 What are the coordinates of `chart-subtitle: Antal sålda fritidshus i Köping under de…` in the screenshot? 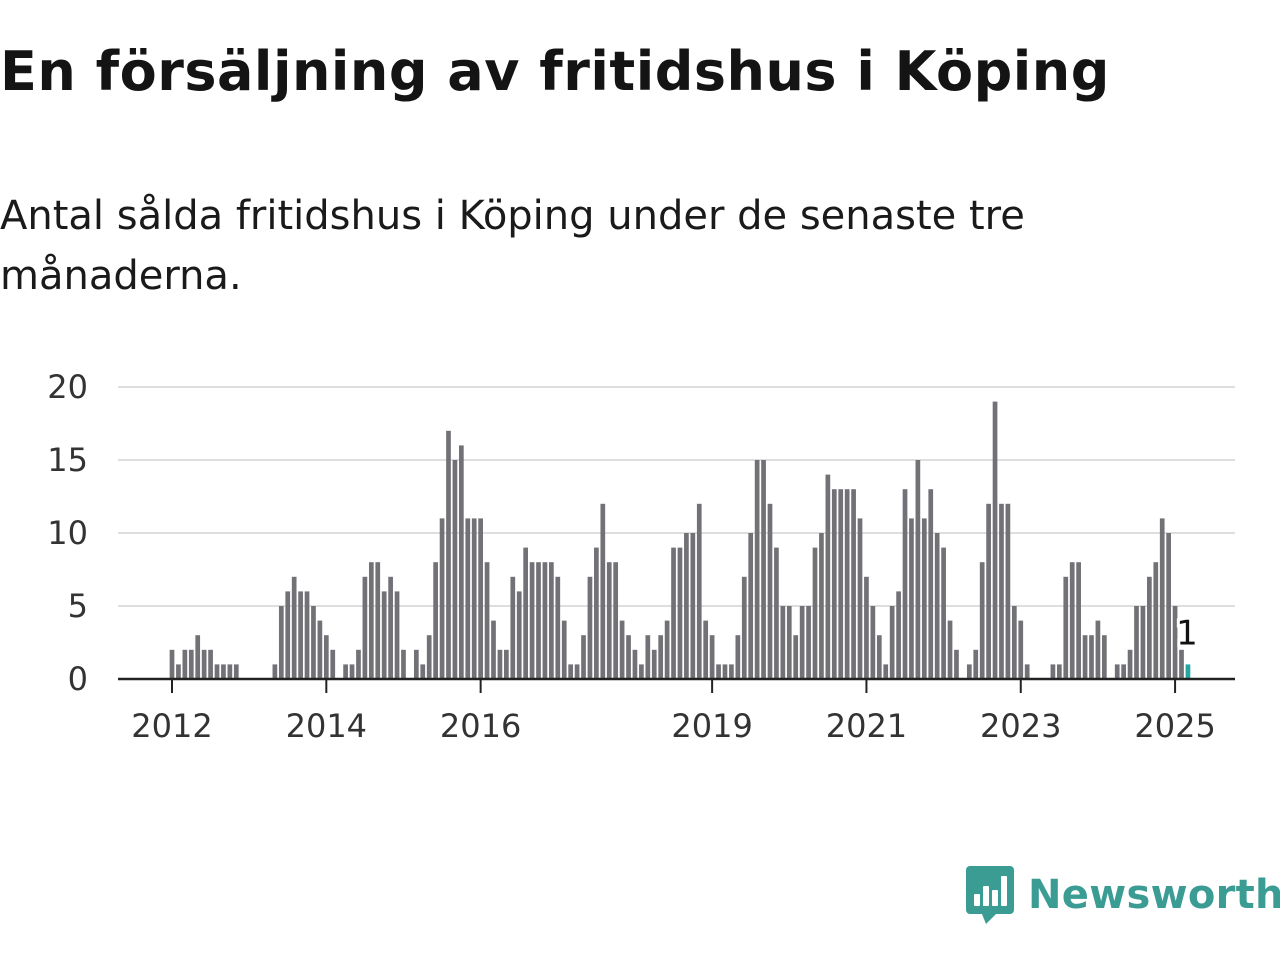 It's located at (512, 246).